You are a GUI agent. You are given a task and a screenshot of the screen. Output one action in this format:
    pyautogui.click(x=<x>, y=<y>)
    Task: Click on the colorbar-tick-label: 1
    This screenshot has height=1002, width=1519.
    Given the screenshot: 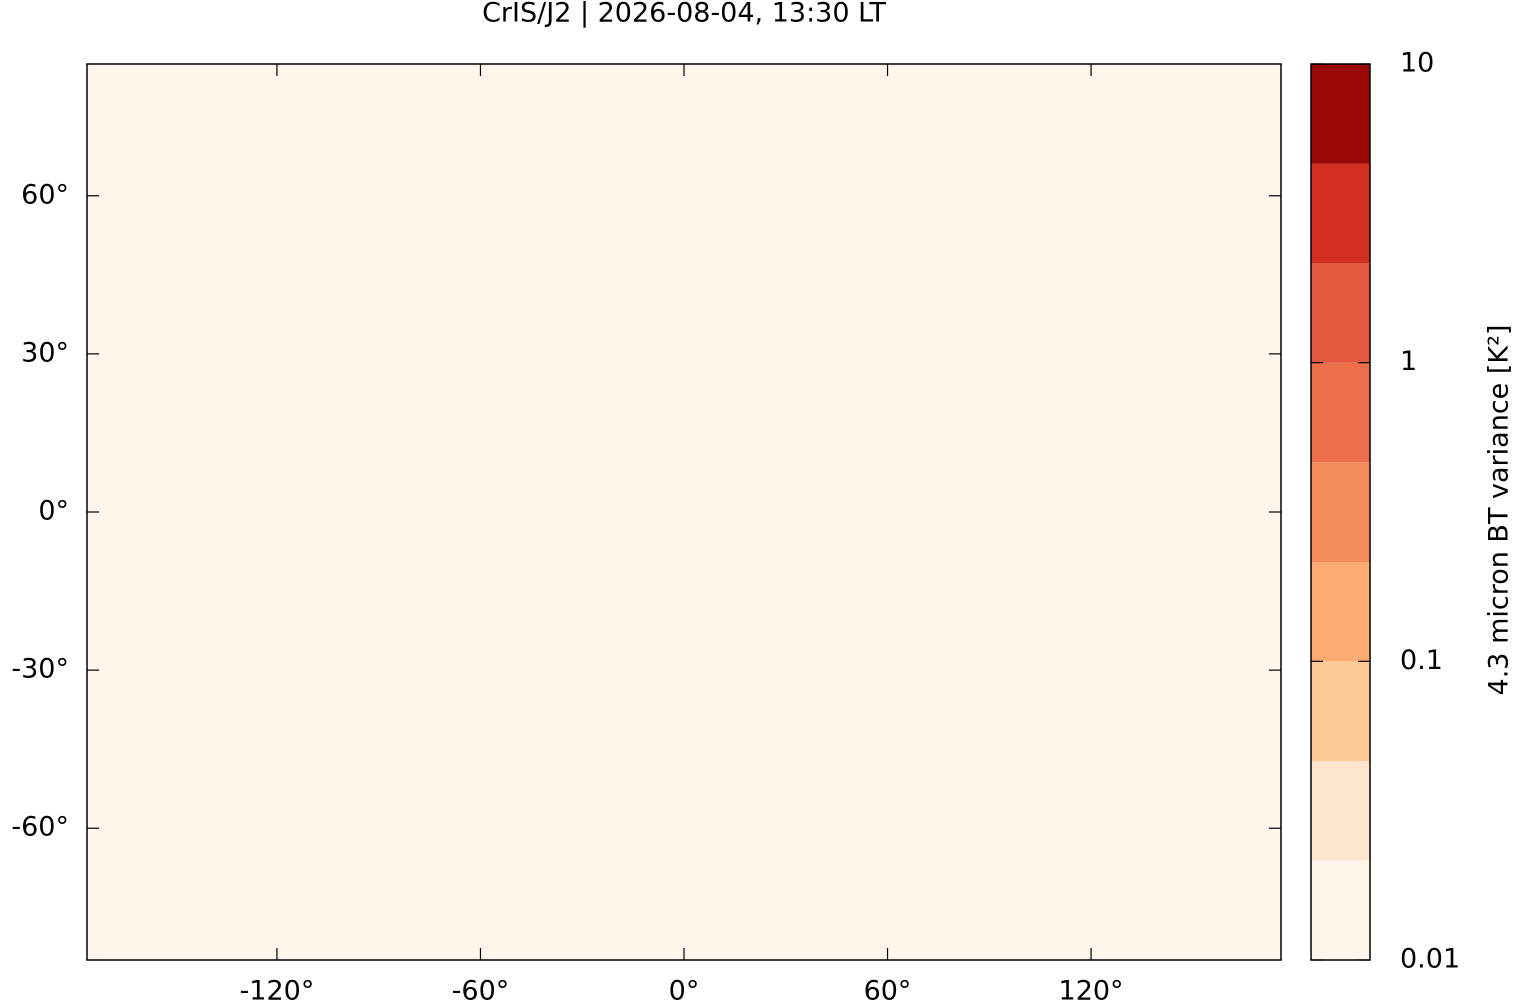 What is the action you would take?
    pyautogui.click(x=1408, y=361)
    